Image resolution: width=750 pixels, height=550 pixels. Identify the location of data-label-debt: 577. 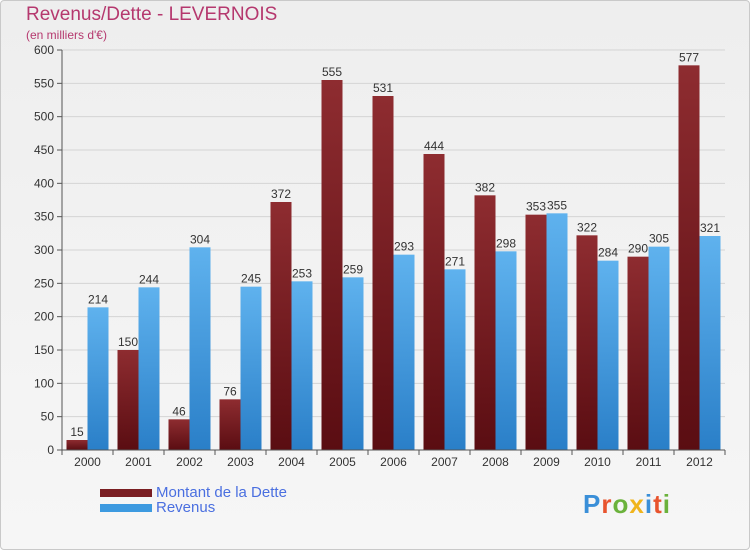
(689, 57).